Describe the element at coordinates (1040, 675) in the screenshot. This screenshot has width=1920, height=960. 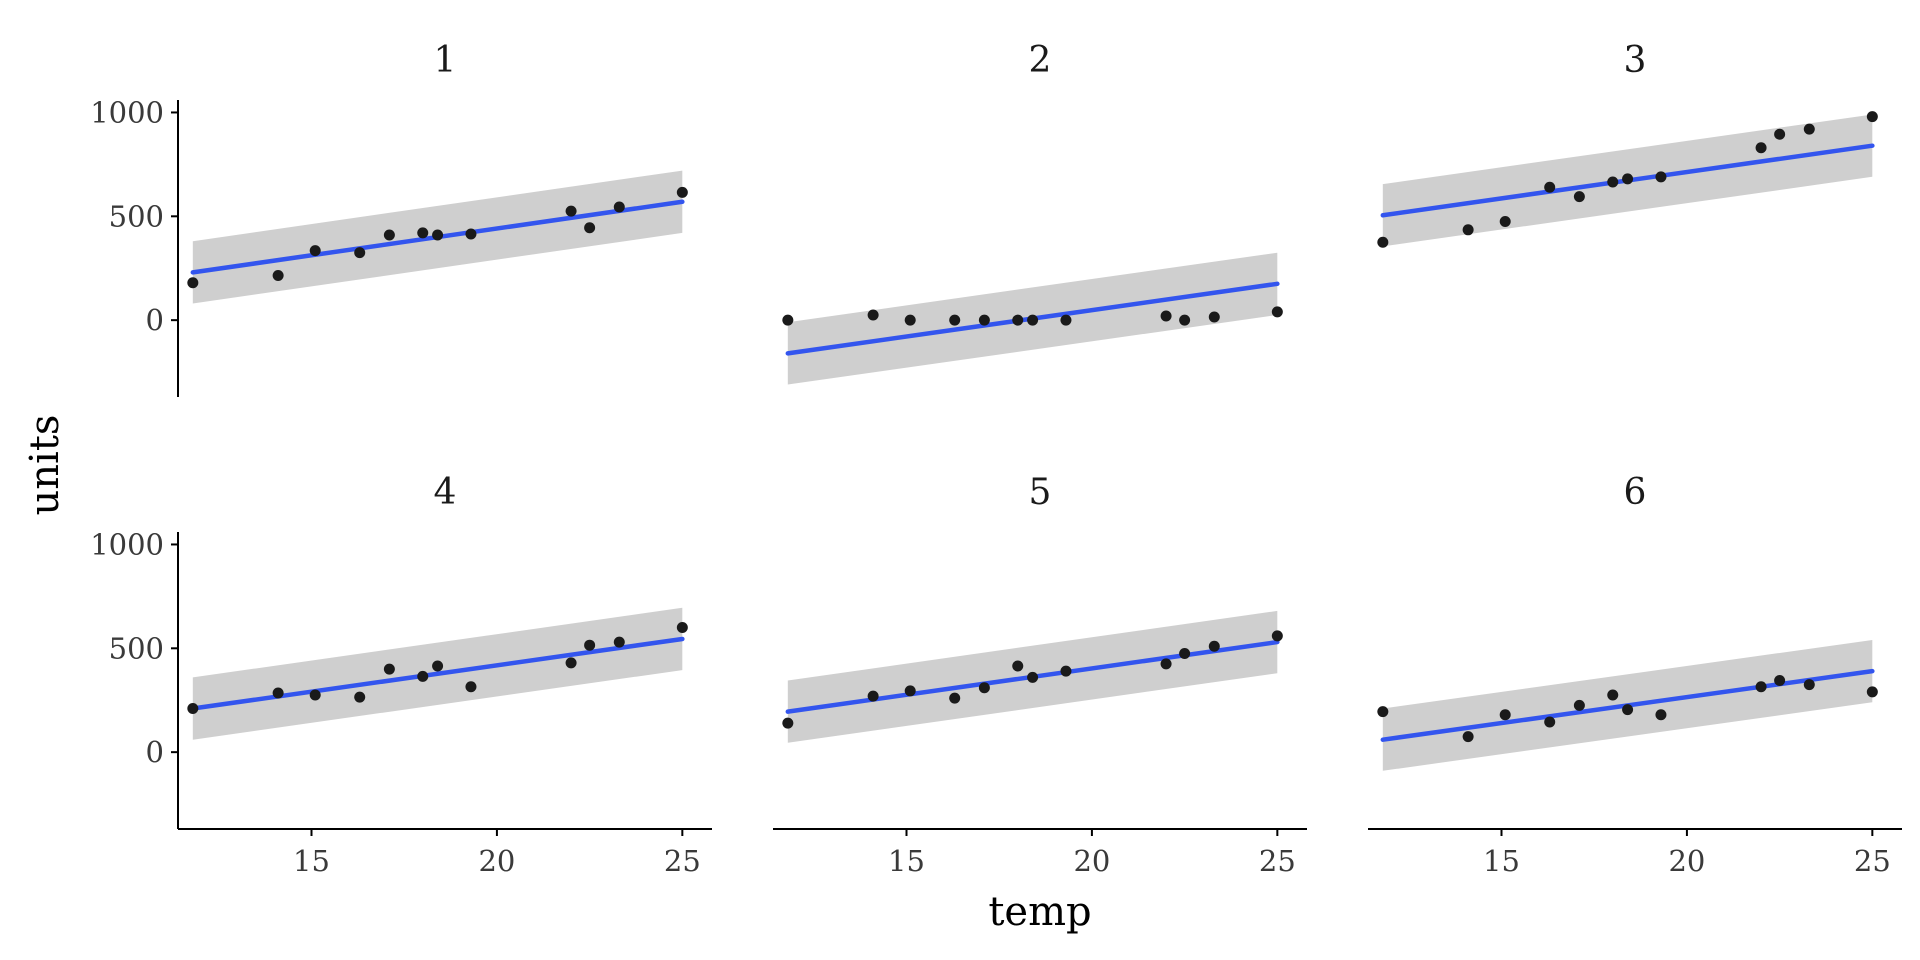
I see `panel-5: 5 15 20 25` at that location.